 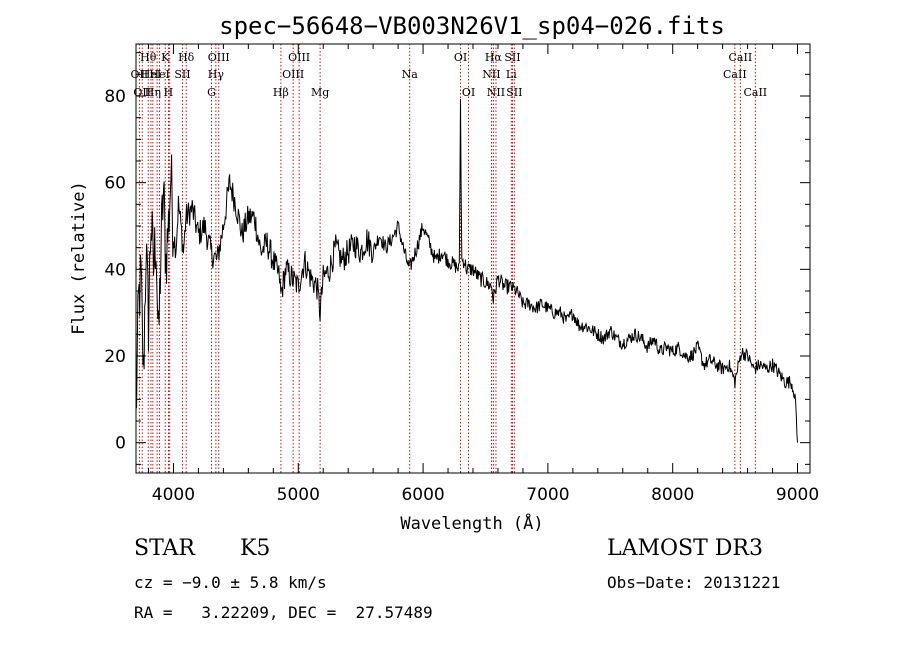 What do you see at coordinates (120, 444) in the screenshot?
I see `y-tick-label: 0` at bounding box center [120, 444].